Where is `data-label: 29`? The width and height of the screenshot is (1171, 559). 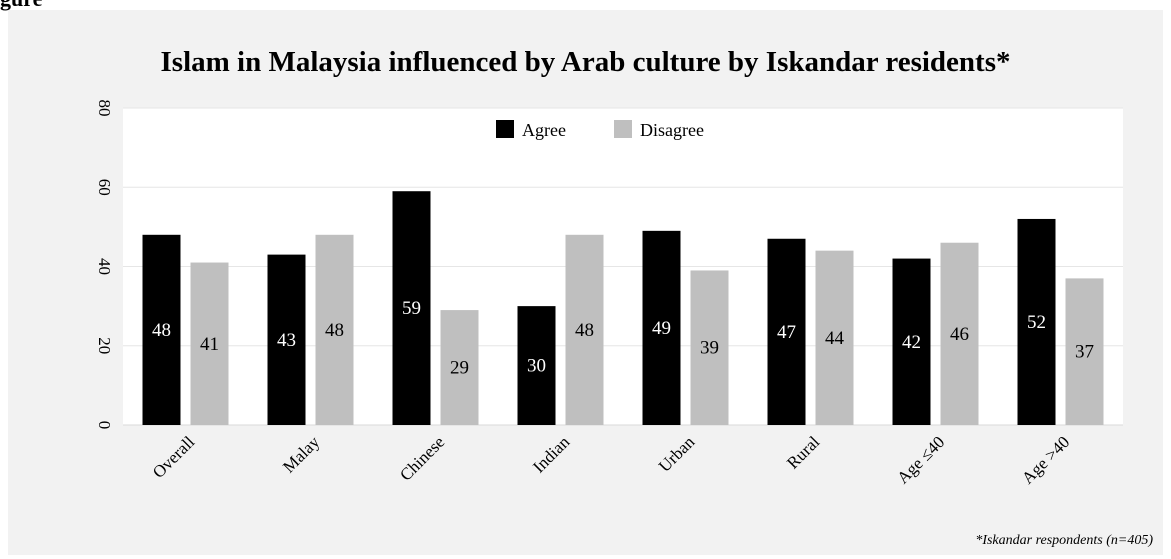 data-label: 29 is located at coordinates (459, 368).